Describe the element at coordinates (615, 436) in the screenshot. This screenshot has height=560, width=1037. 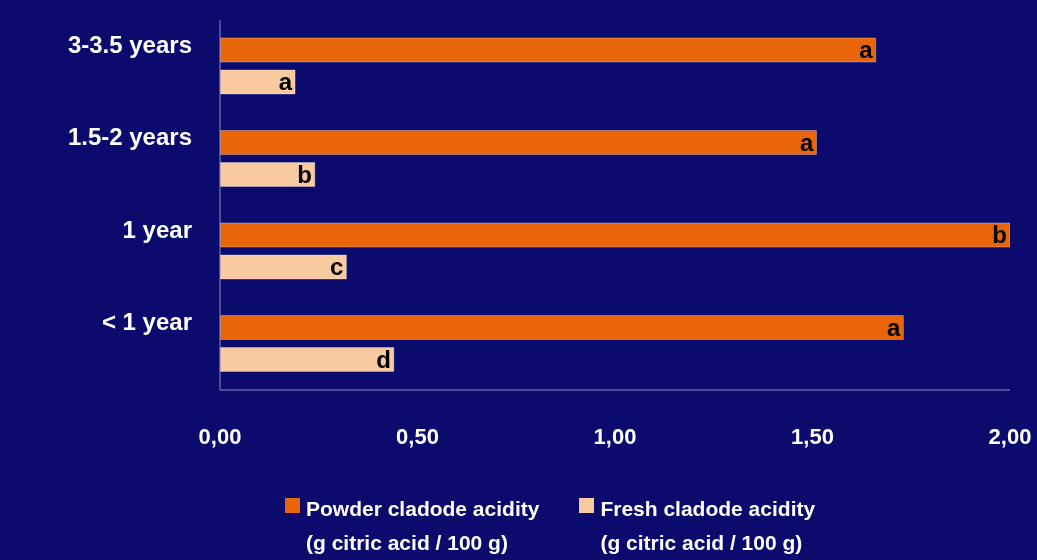
I see `x-tick-label: 1,00` at that location.